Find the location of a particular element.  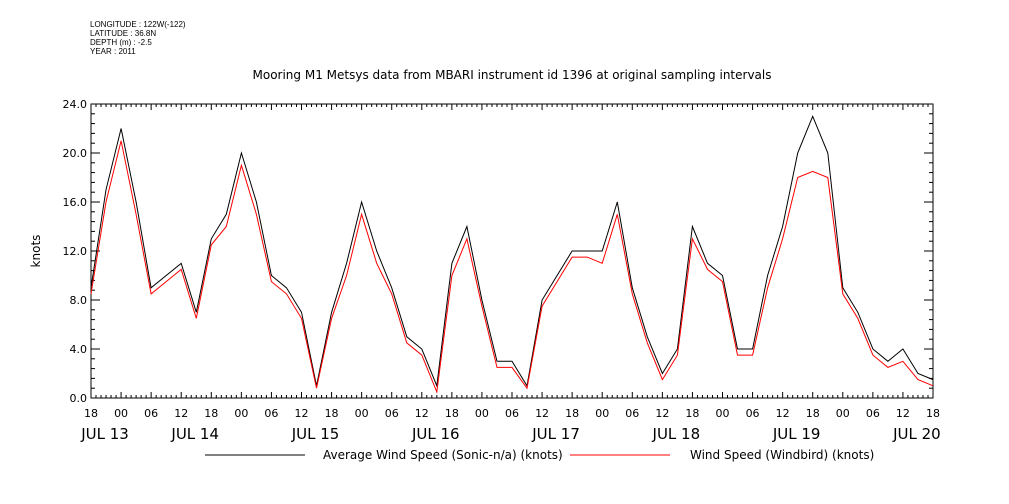

y-tick-label: 24.0 is located at coordinates (75, 104).